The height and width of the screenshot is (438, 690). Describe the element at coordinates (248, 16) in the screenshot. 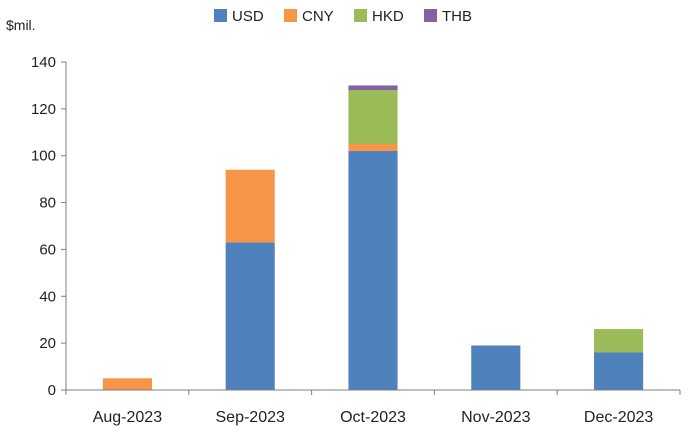

I see `legend-label-usd: USD` at that location.